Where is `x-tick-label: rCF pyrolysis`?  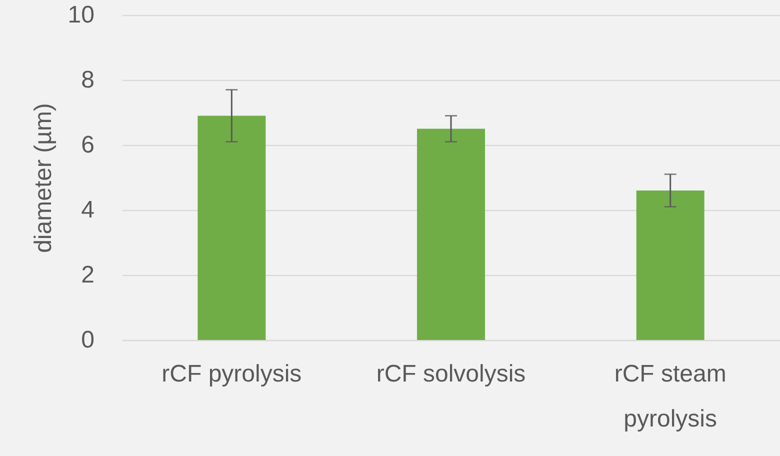 x-tick-label: rCF pyrolysis is located at coordinates (232, 374).